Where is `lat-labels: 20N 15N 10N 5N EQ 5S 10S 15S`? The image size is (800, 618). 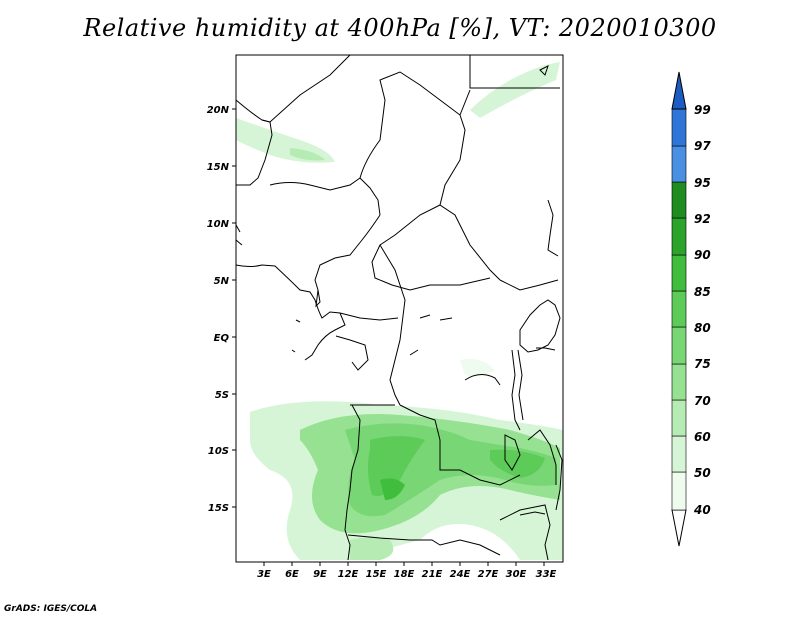
lat-labels: 20N 15N 10N 5N EQ 5S 10S 15S is located at coordinates (218, 309).